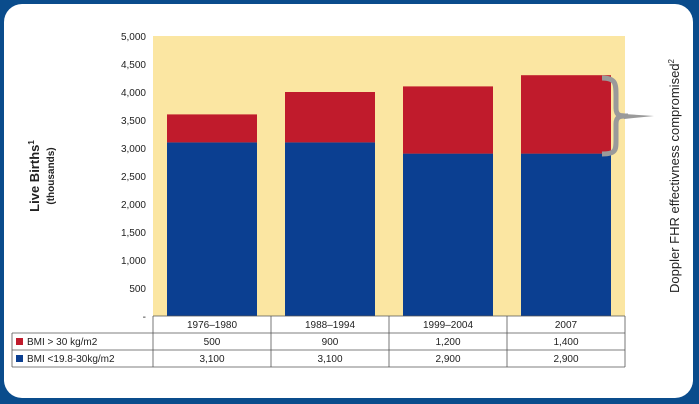 This screenshot has width=699, height=404. What do you see at coordinates (133, 149) in the screenshot?
I see `y-tick-label: 3,000` at bounding box center [133, 149].